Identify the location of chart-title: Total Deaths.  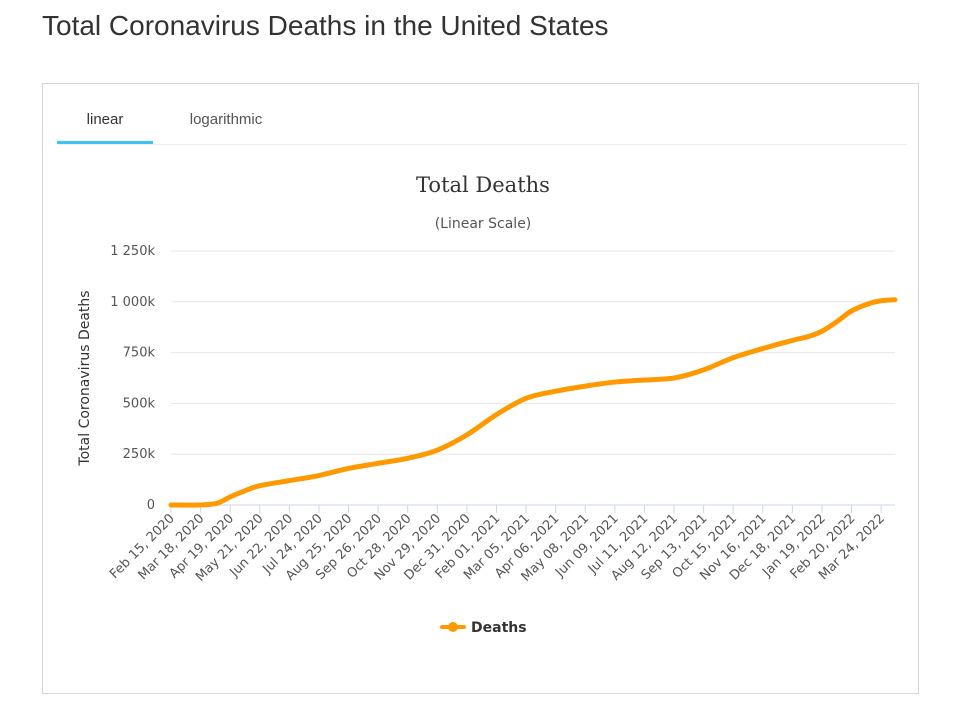
(483, 185).